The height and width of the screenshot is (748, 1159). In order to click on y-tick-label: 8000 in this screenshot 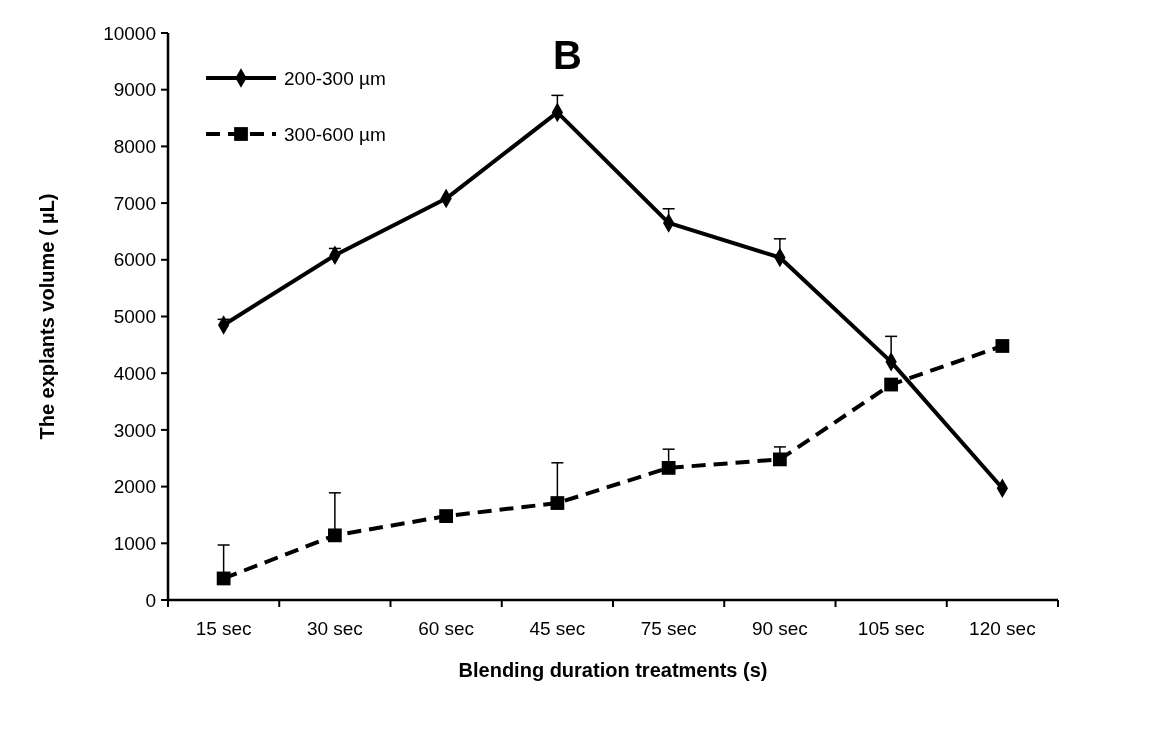, I will do `click(134, 147)`.